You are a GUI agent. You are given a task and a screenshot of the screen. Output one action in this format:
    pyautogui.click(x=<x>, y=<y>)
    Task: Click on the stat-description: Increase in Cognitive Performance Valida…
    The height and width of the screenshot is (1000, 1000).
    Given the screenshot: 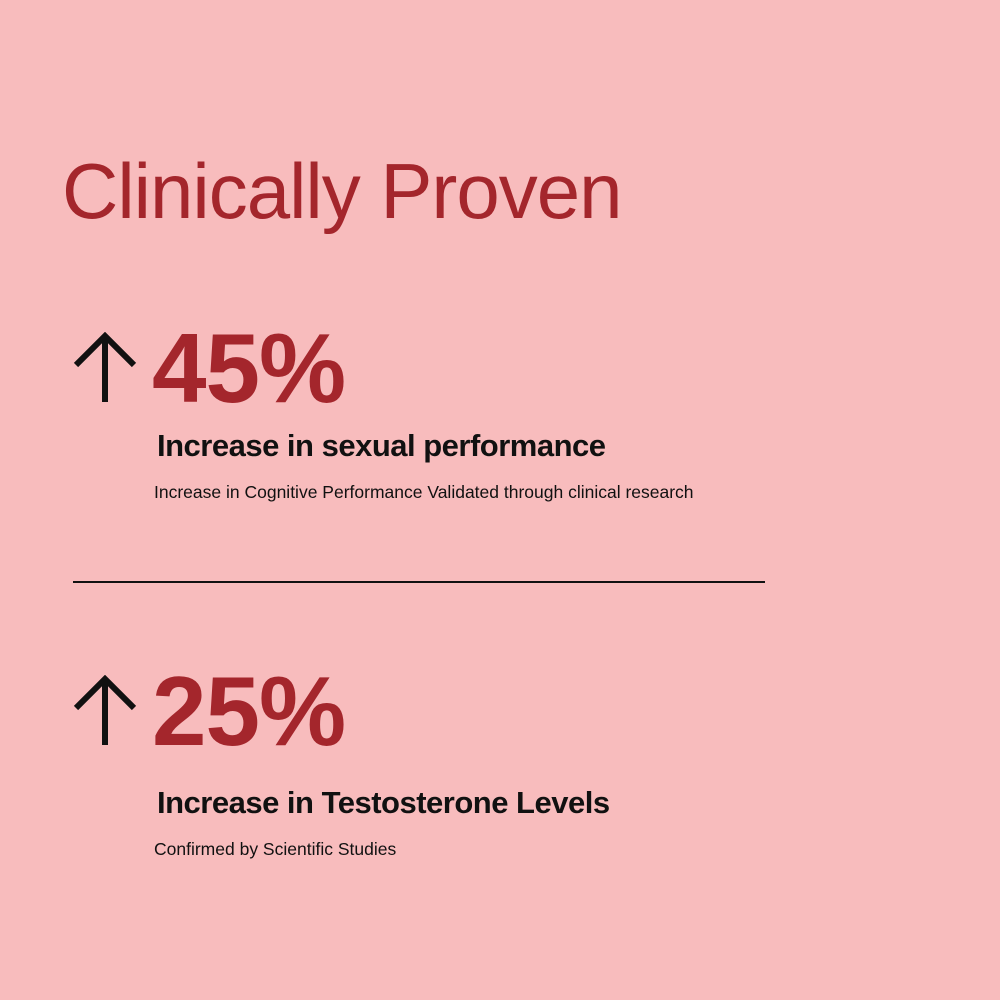 What is the action you would take?
    pyautogui.click(x=424, y=492)
    